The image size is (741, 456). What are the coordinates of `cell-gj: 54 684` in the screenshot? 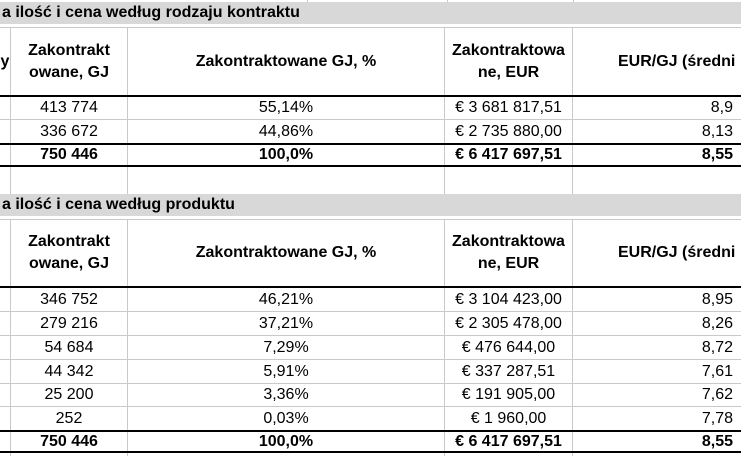 It's located at (69, 347).